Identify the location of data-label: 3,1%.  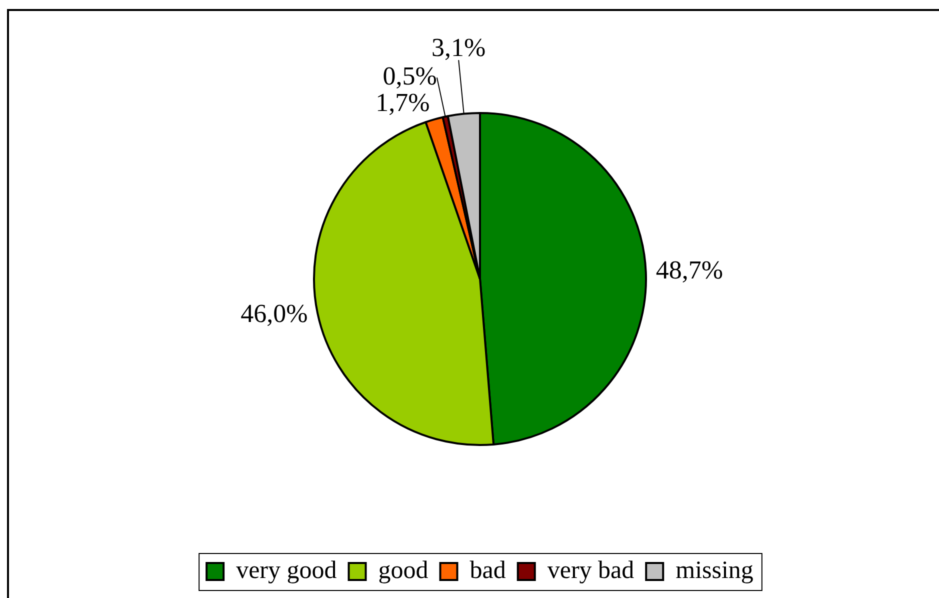
(459, 47).